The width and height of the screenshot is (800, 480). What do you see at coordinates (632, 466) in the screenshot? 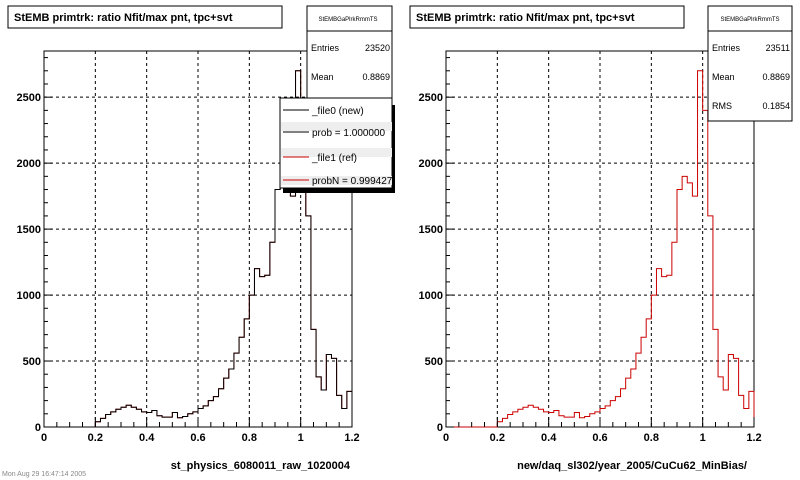
I see `right-xlabel: new/daq_sl302/year_2005/CuCu62_MinBias/` at bounding box center [632, 466].